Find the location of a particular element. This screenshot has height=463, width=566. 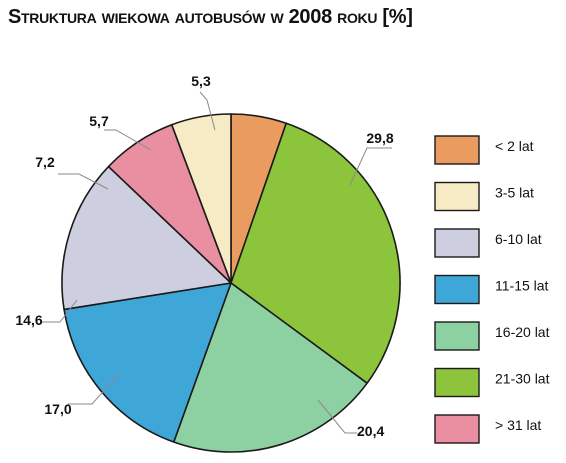

value-label: 5,7 is located at coordinates (99, 121).